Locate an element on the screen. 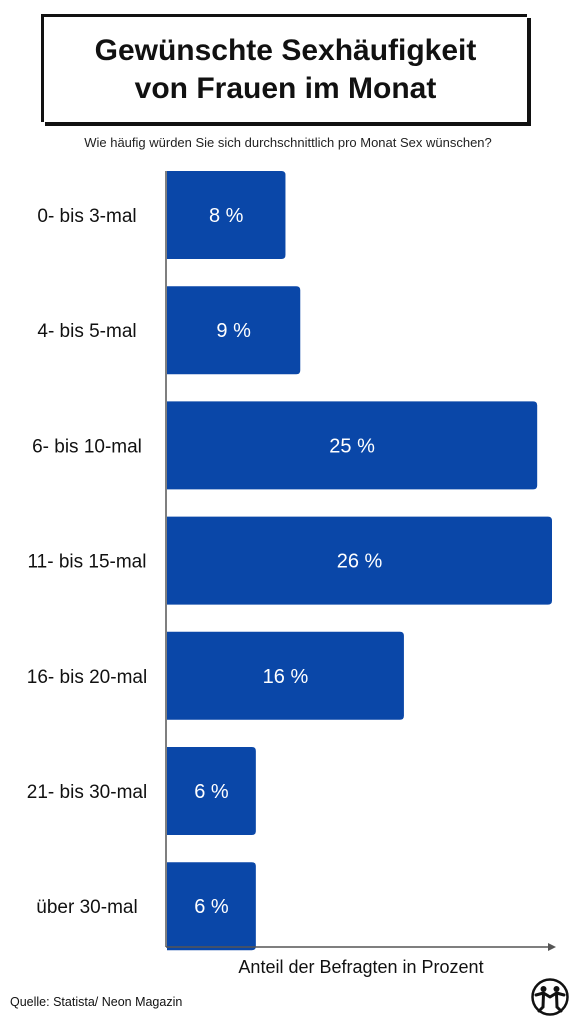 The height and width of the screenshot is (1024, 576). bar-value-label: 16 % is located at coordinates (286, 677).